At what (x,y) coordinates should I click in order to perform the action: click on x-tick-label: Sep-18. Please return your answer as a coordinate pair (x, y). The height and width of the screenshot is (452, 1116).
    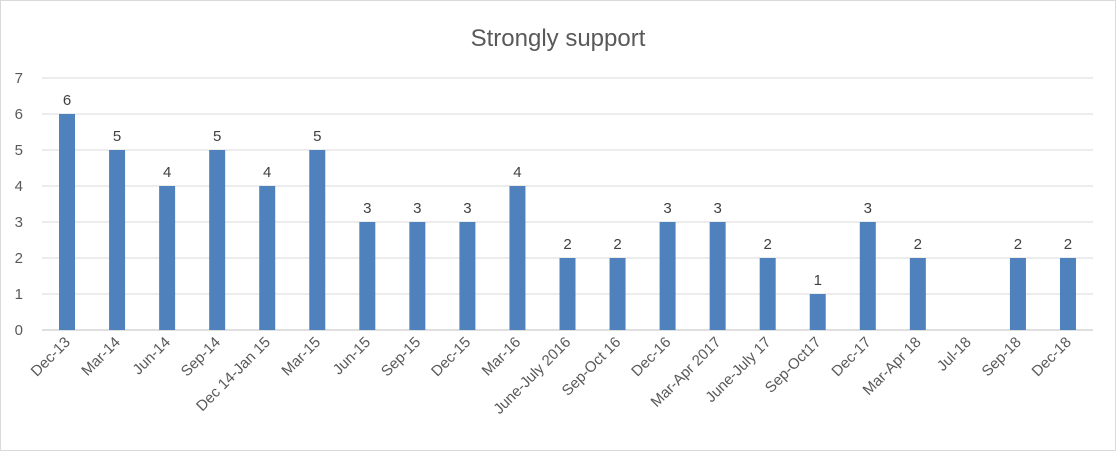
    Looking at the image, I should click on (1002, 357).